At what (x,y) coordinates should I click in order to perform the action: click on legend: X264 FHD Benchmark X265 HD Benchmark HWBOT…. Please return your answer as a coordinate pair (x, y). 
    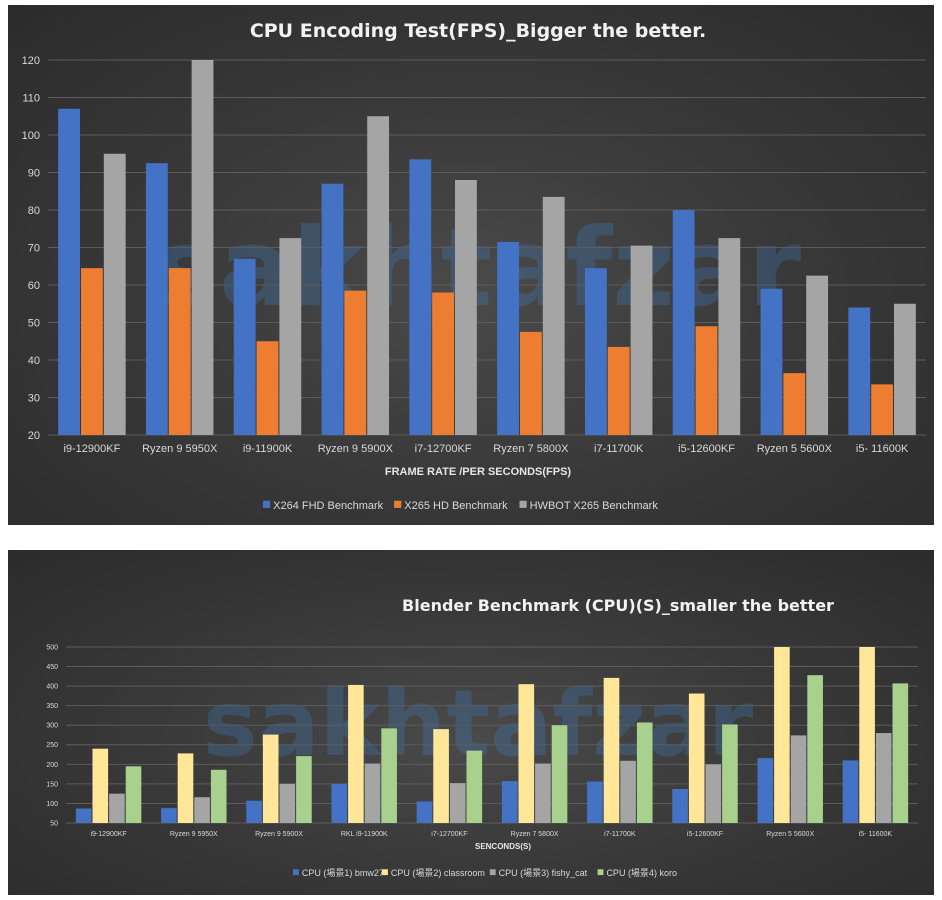
    Looking at the image, I should click on (460, 506).